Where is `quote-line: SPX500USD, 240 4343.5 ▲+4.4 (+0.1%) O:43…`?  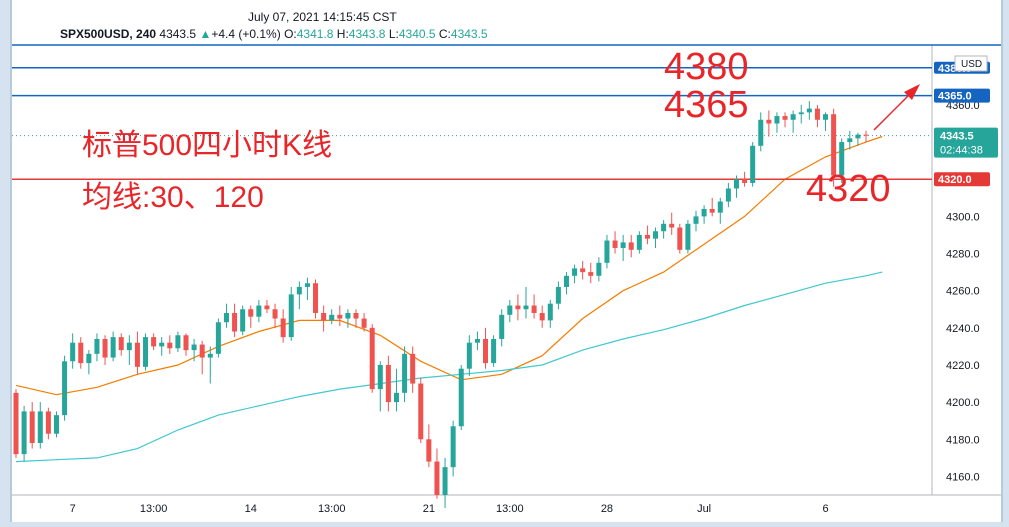
quote-line: SPX500USD, 240 4343.5 ▲+4.4 (+0.1%) O:43… is located at coordinates (274, 34).